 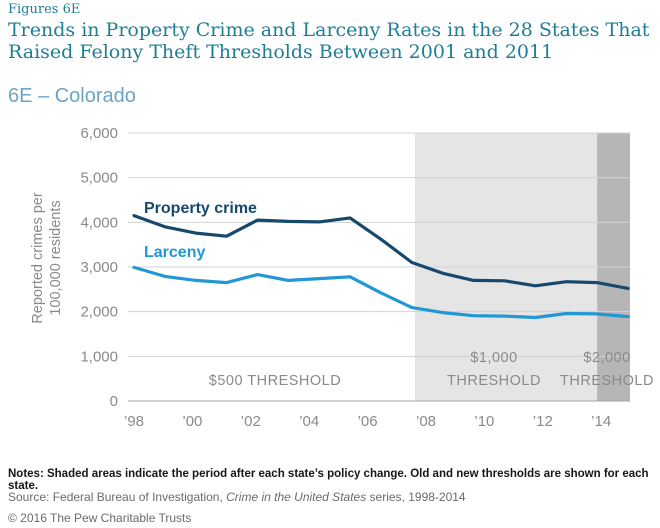 I want to click on y-axis-tick-label: 6,000, so click(x=99, y=133).